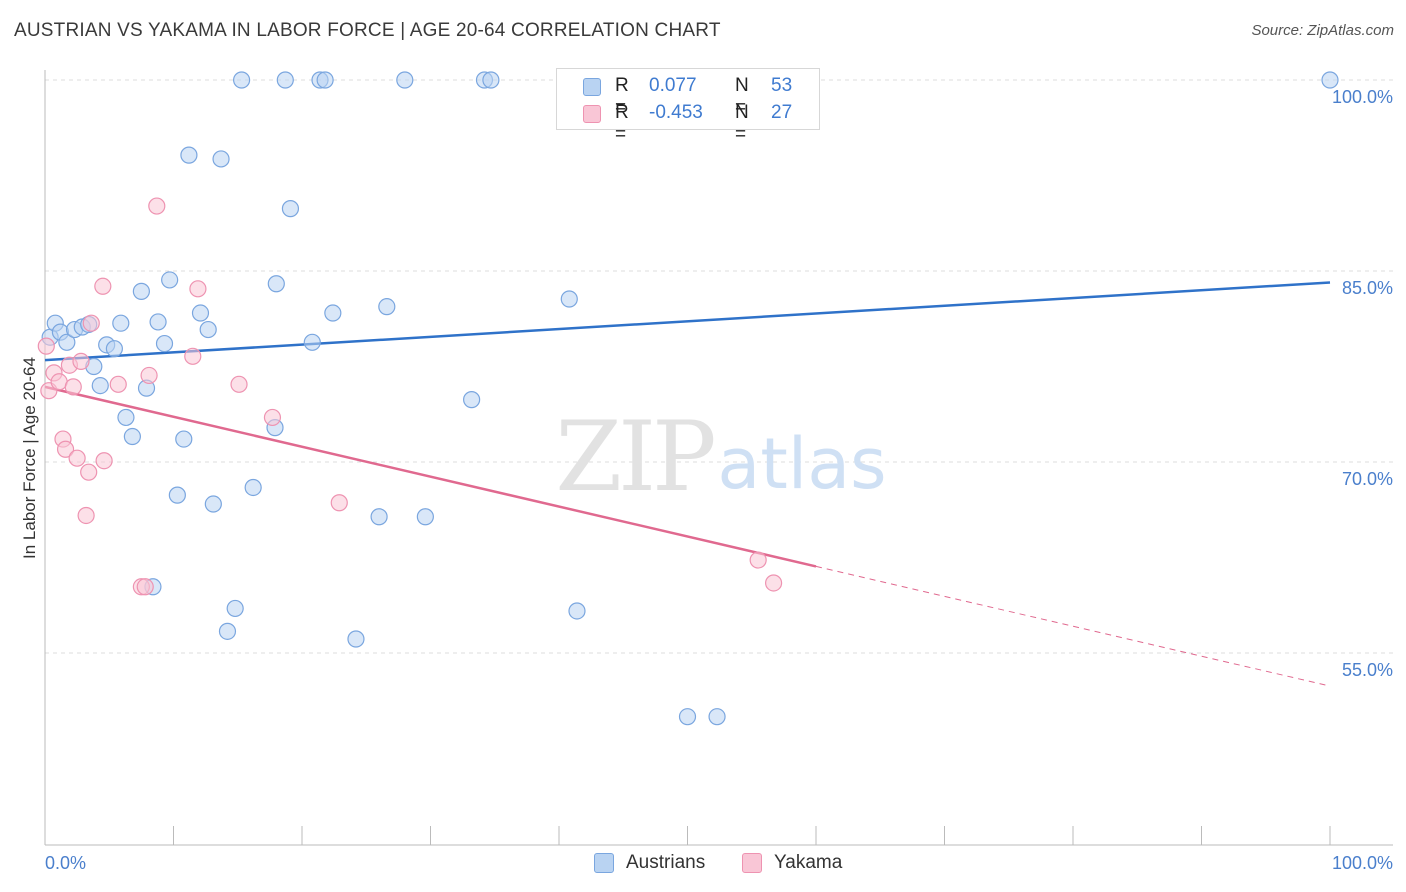 The image size is (1406, 892). What do you see at coordinates (1367, 288) in the screenshot?
I see `y-tick-label: 85.0%` at bounding box center [1367, 288].